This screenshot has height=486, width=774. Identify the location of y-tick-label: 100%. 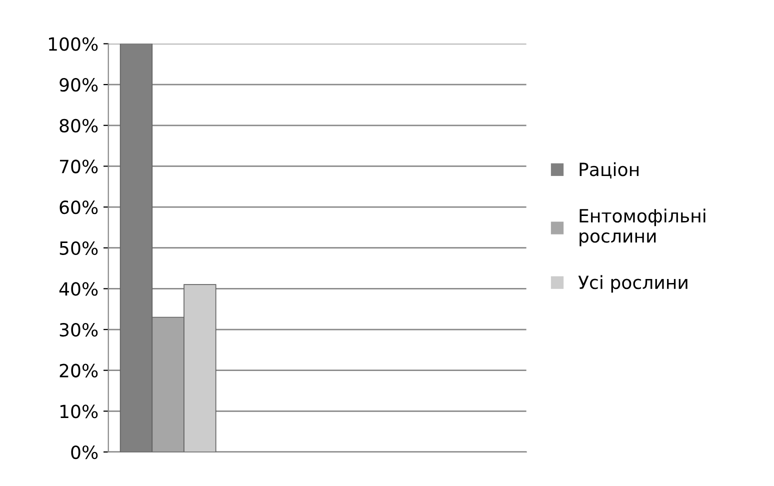
(73, 44).